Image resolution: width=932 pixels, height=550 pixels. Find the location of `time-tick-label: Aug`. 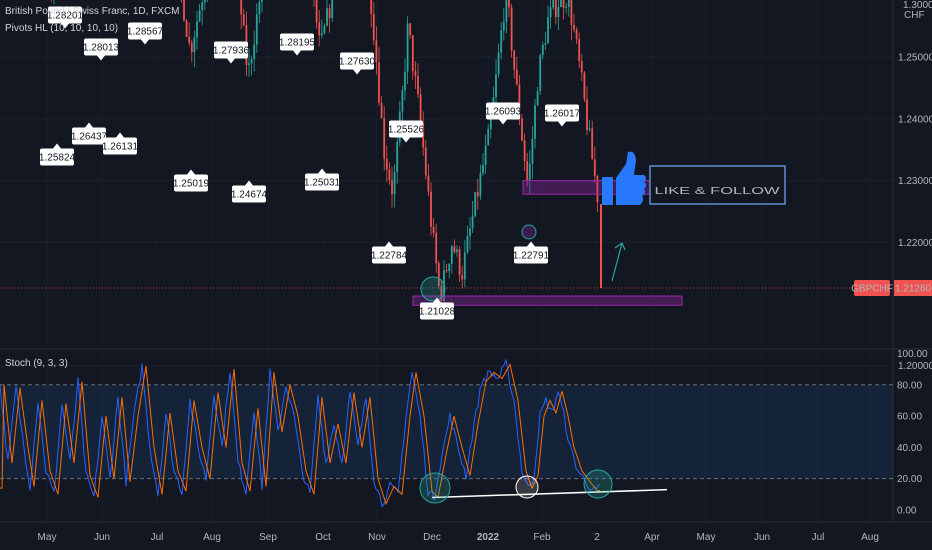

time-tick-label: Aug is located at coordinates (212, 537).